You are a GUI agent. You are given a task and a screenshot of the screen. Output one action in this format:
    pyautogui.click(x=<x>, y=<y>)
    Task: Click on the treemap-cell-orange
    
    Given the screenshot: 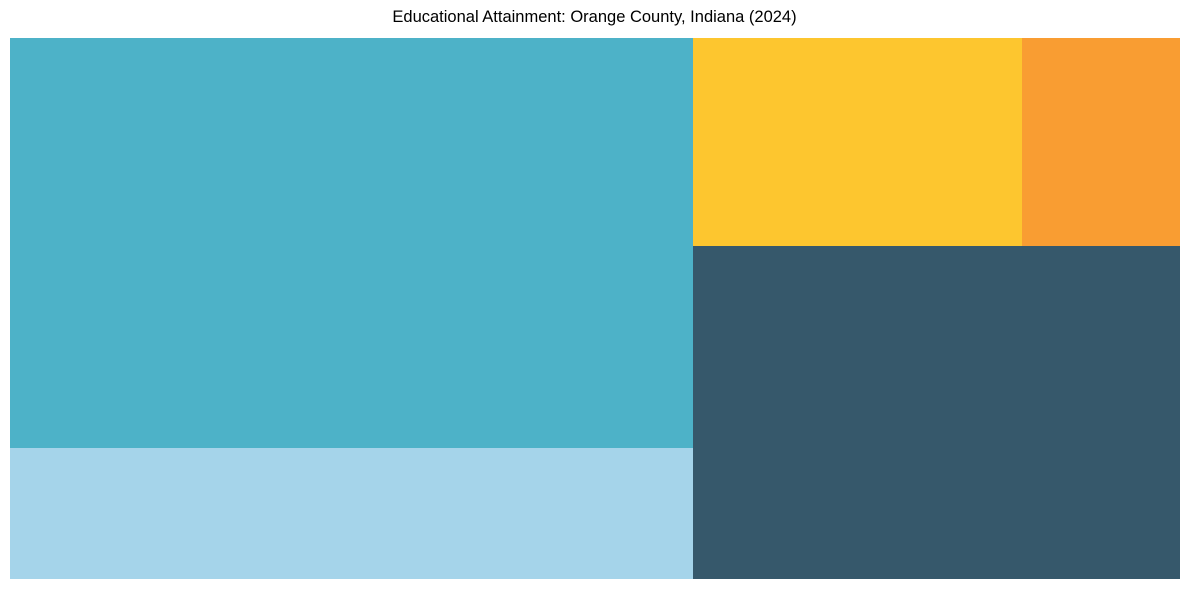 What is the action you would take?
    pyautogui.click(x=1101, y=142)
    